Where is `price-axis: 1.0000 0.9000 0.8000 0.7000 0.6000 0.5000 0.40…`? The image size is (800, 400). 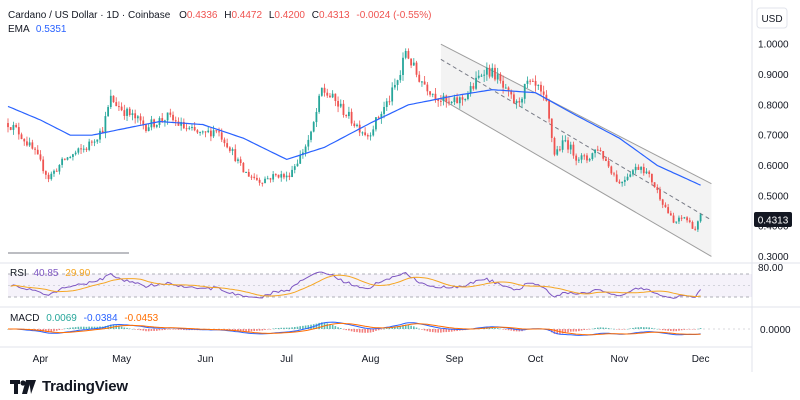 price-axis: 1.0000 0.9000 0.8000 0.7000 0.6000 0.5000 0.40… is located at coordinates (773, 151).